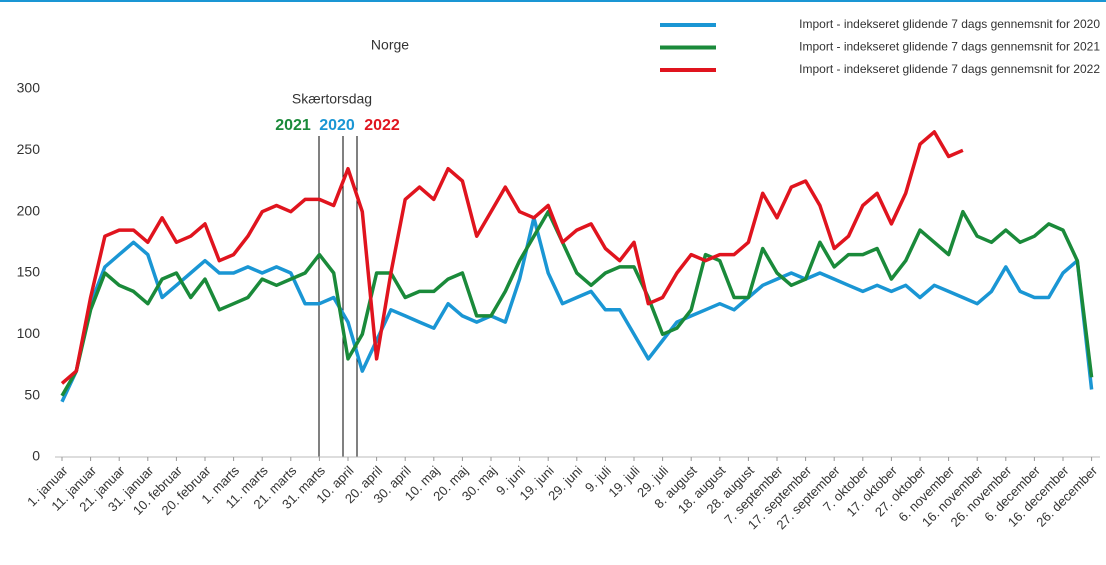 The width and height of the screenshot is (1106, 565). What do you see at coordinates (29, 210) in the screenshot?
I see `y-tick-label: 200` at bounding box center [29, 210].